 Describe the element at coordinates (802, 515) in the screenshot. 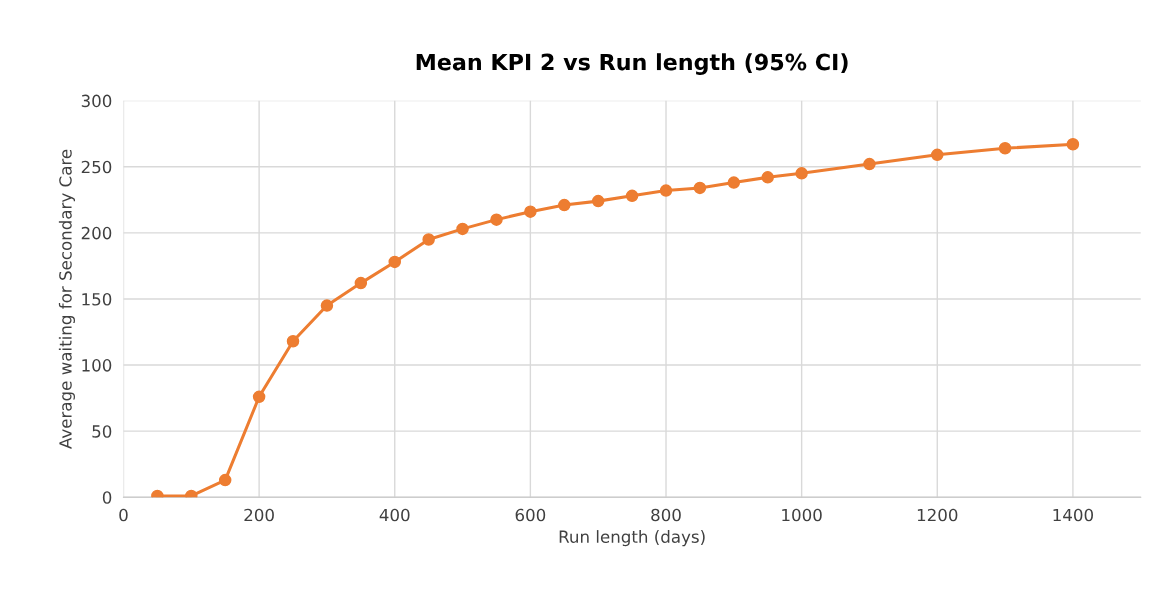

I see `x-tick-label: 1000` at that location.